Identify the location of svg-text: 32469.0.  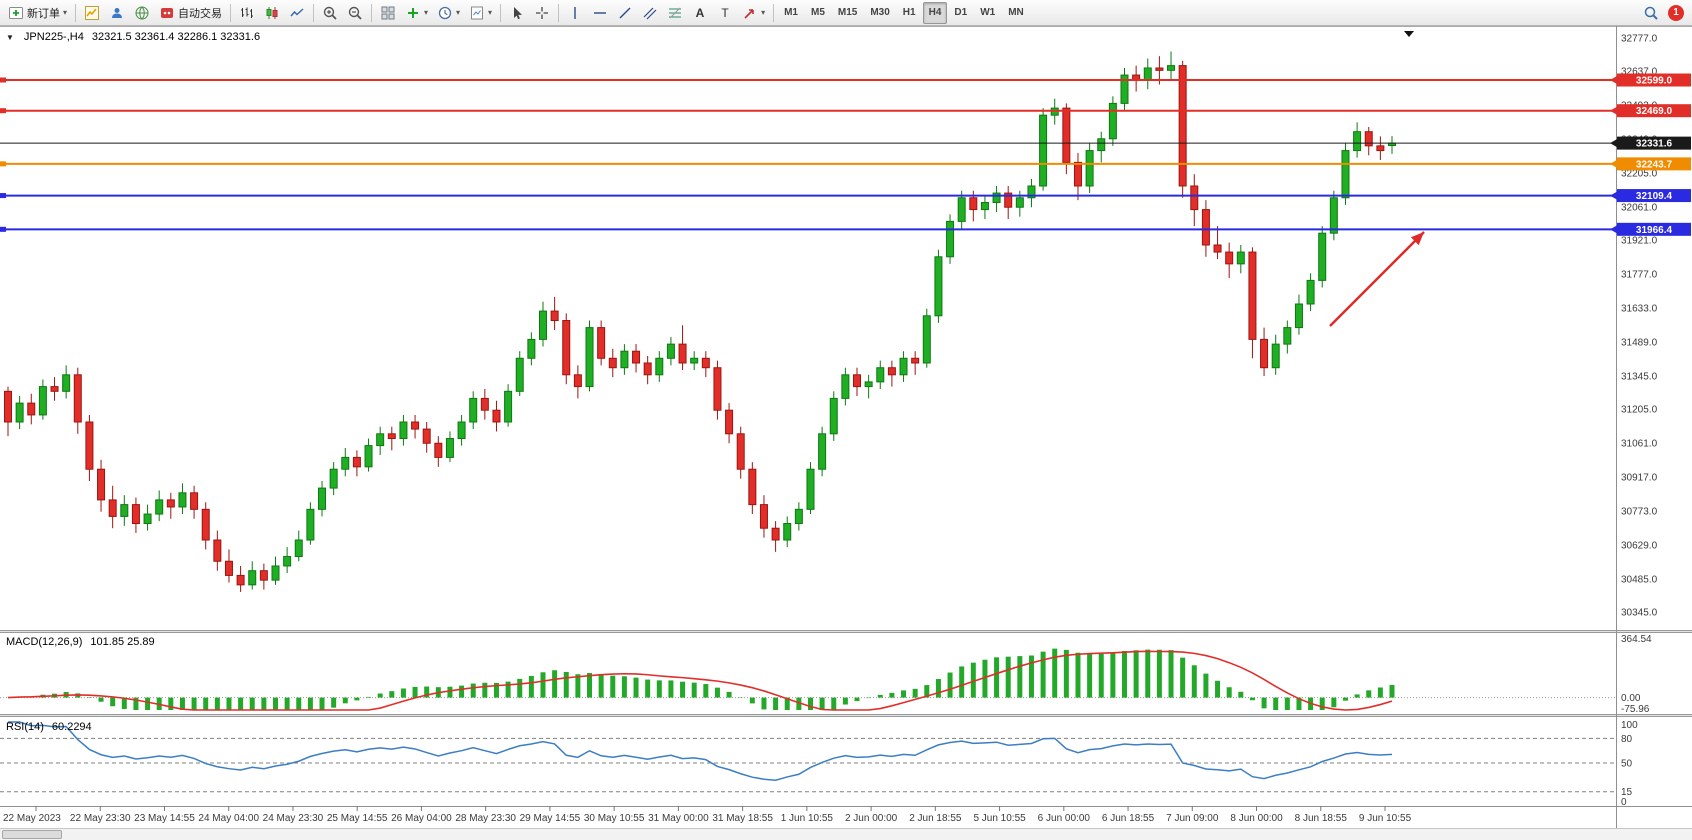
(1654, 111).